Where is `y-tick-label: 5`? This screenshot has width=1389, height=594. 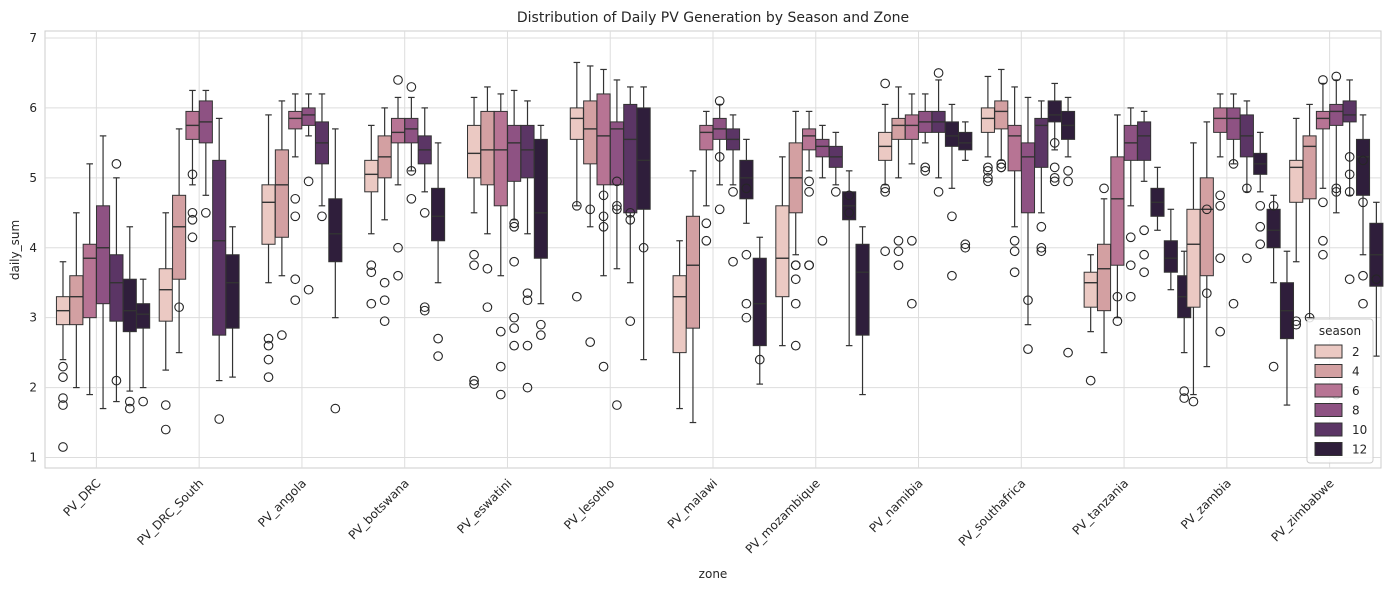
y-tick-label: 5 is located at coordinates (33, 178).